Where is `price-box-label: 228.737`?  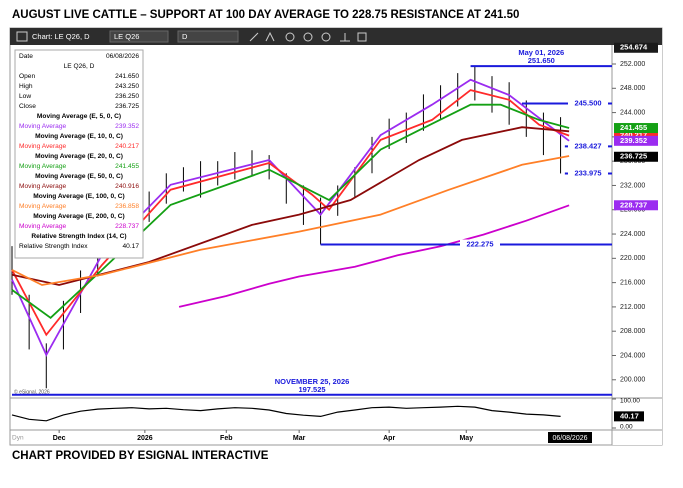
price-box-label: 228.737 is located at coordinates (633, 204).